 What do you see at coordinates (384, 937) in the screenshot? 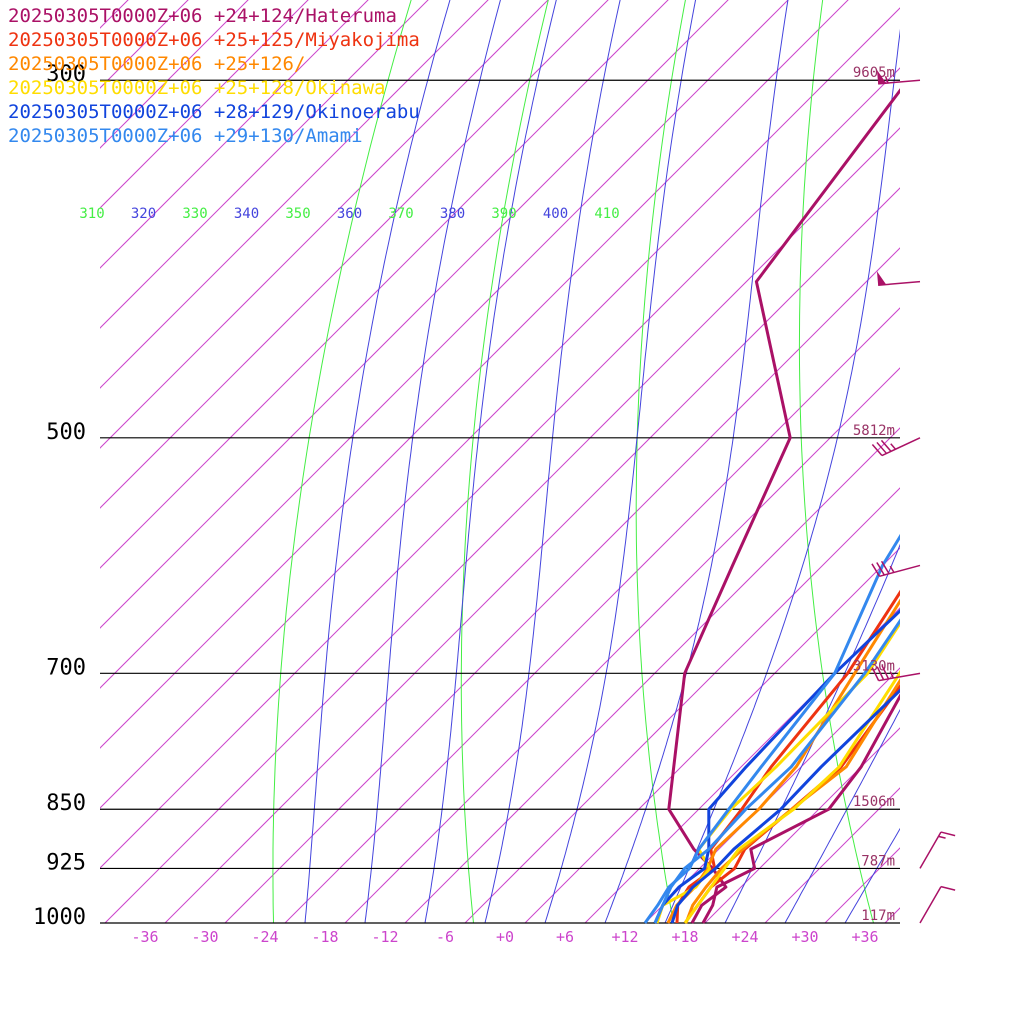
I see `temperature-tick-label: -12` at bounding box center [384, 937].